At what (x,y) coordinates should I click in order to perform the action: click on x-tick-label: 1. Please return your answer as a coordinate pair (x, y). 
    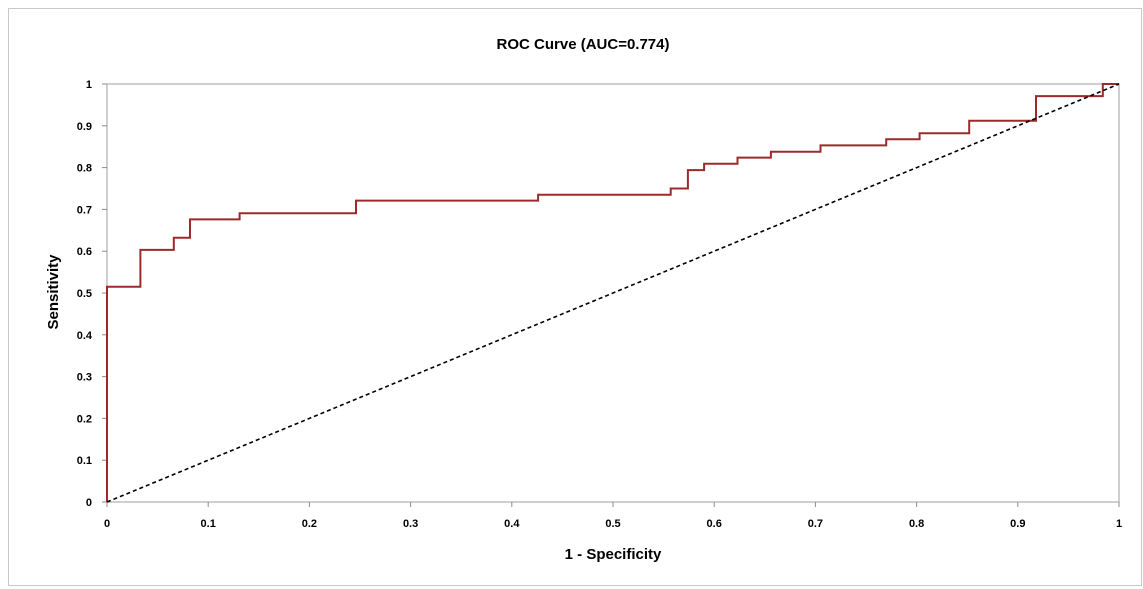
    Looking at the image, I should click on (1119, 524).